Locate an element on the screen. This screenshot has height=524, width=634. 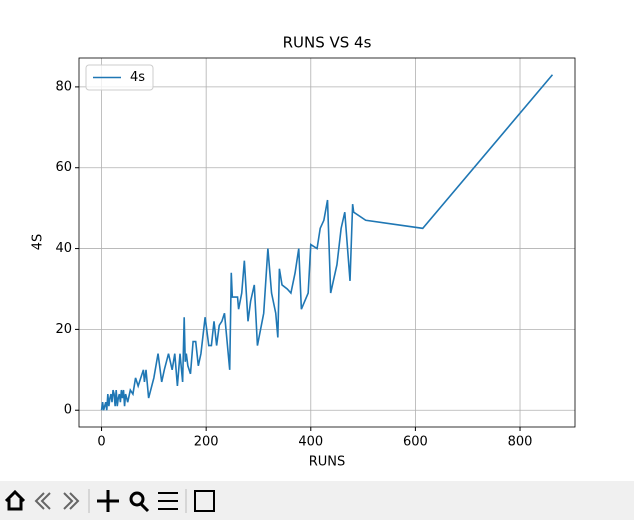
configure-button is located at coordinates (168, 501).